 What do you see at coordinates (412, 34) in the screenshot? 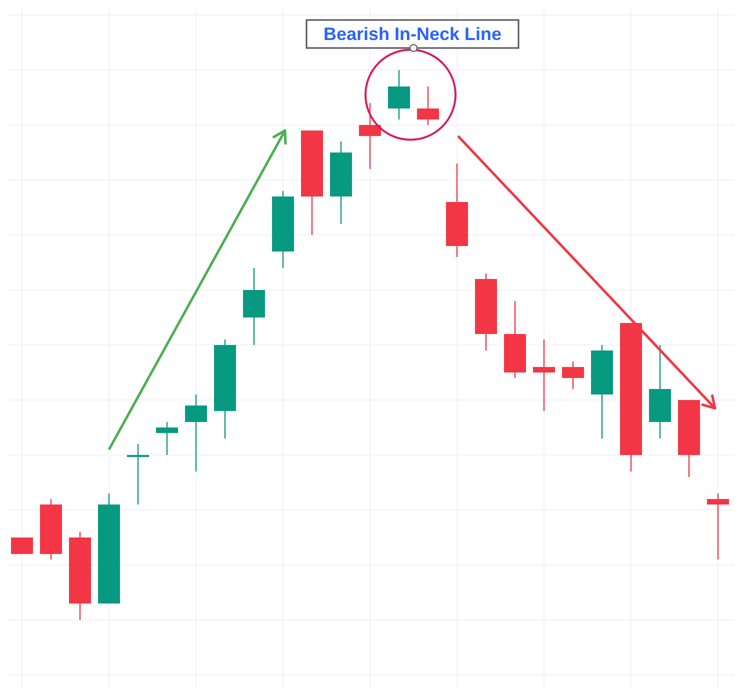
I see `text: Bearish In-Neck Line` at bounding box center [412, 34].